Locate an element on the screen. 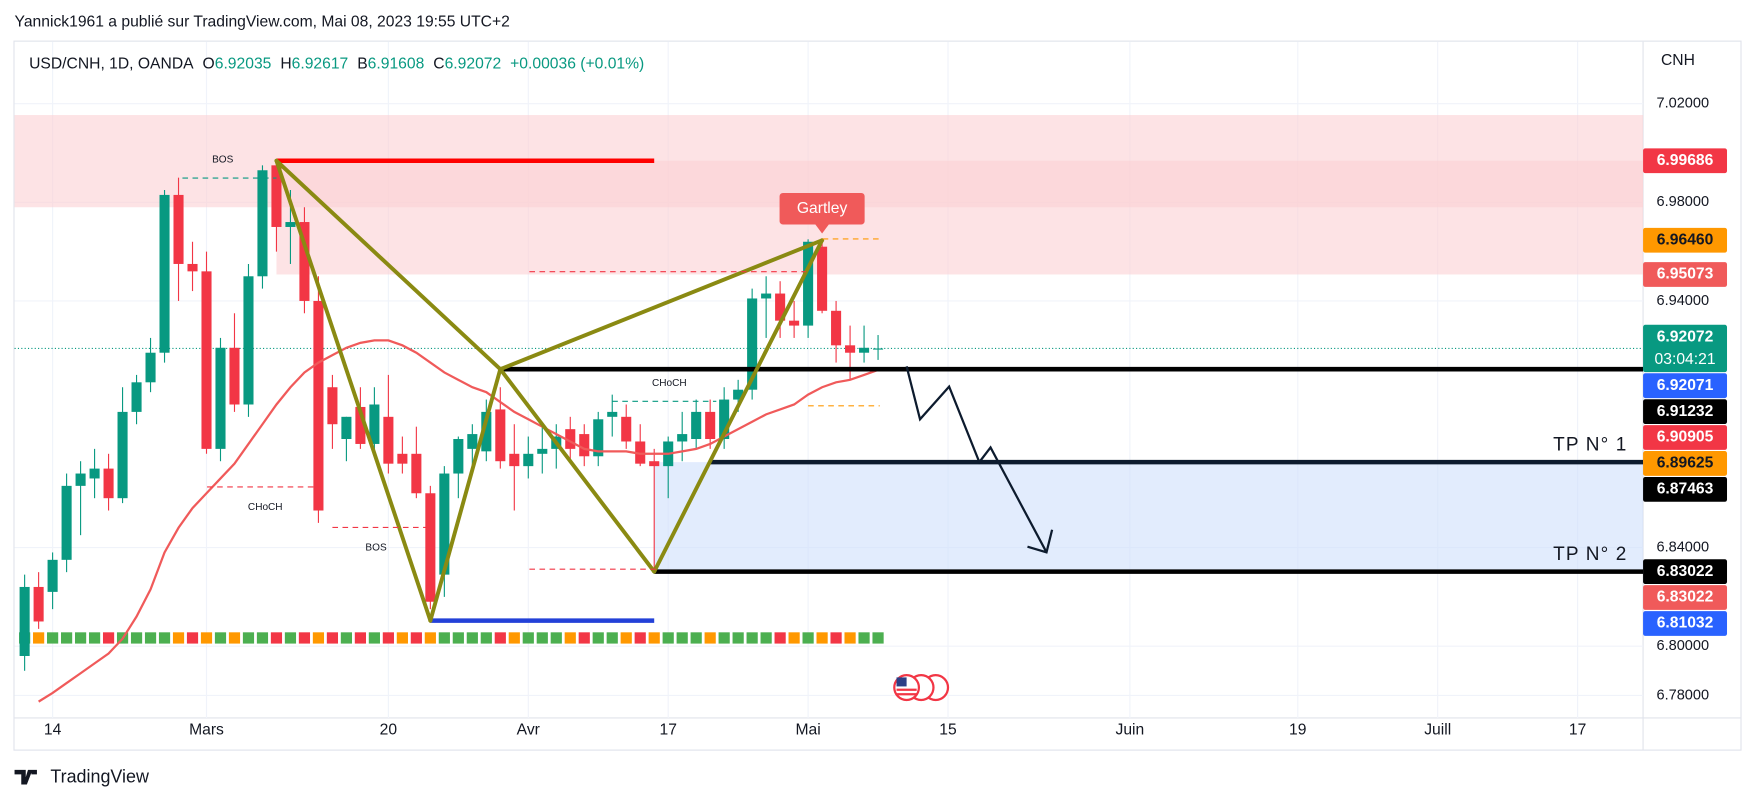  ohlc-value: 6.91608 is located at coordinates (396, 63).